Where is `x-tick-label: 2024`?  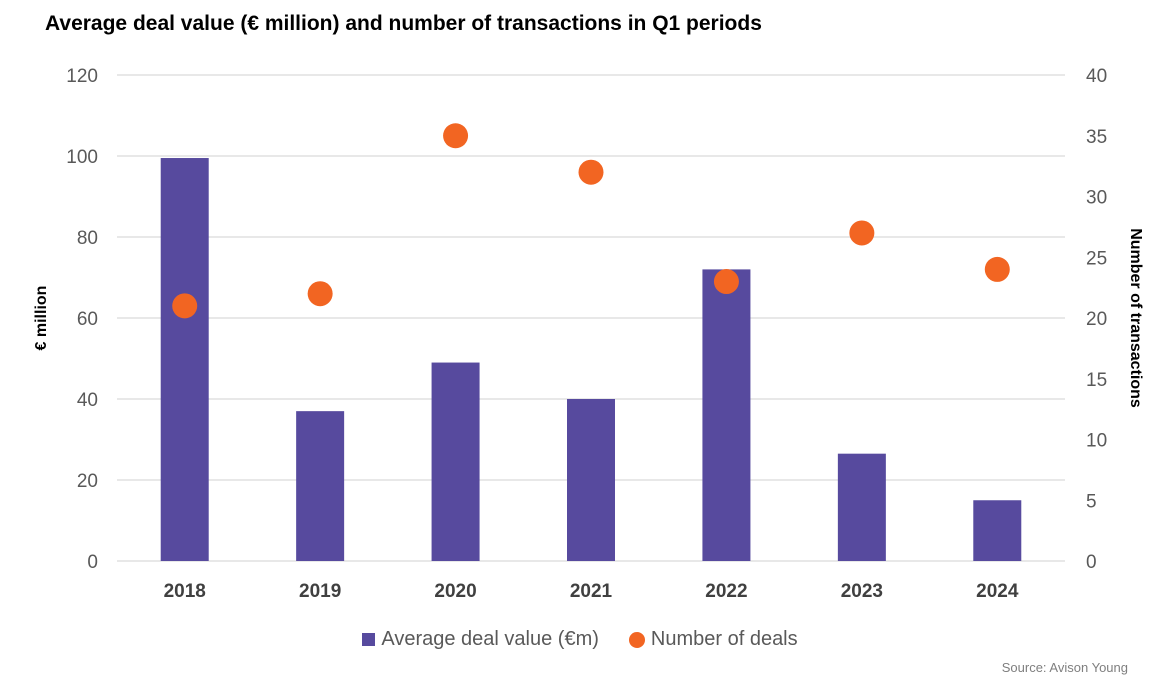 x-tick-label: 2024 is located at coordinates (997, 591).